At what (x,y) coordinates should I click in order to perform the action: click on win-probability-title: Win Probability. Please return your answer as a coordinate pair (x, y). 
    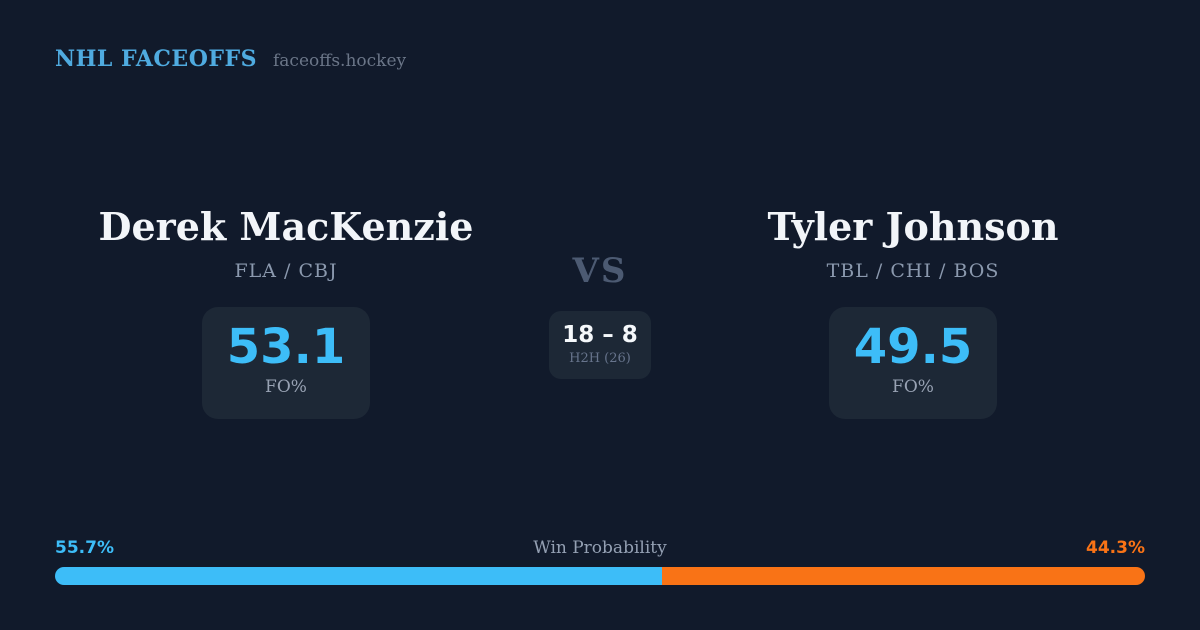
    Looking at the image, I should click on (600, 548).